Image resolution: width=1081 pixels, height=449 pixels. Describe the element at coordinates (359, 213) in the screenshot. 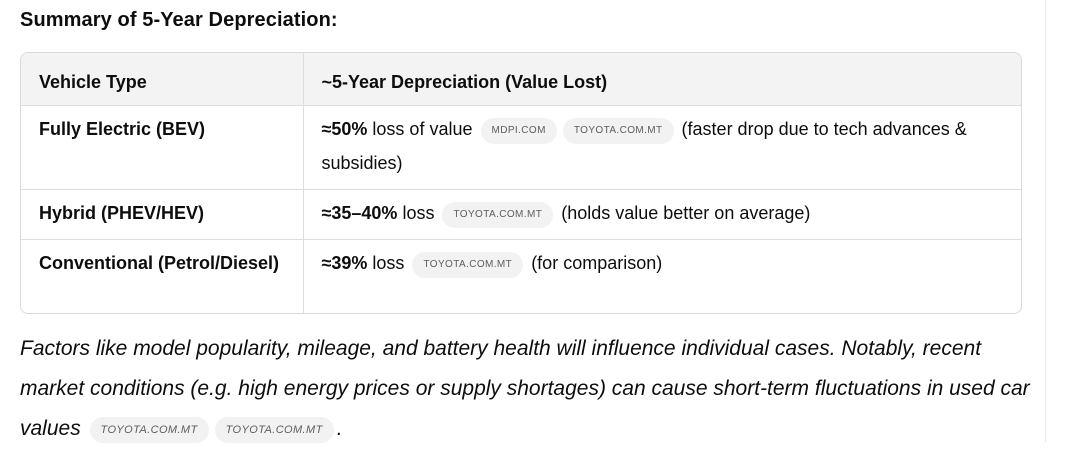

I see `depreciation-value: ≈35–40%` at that location.